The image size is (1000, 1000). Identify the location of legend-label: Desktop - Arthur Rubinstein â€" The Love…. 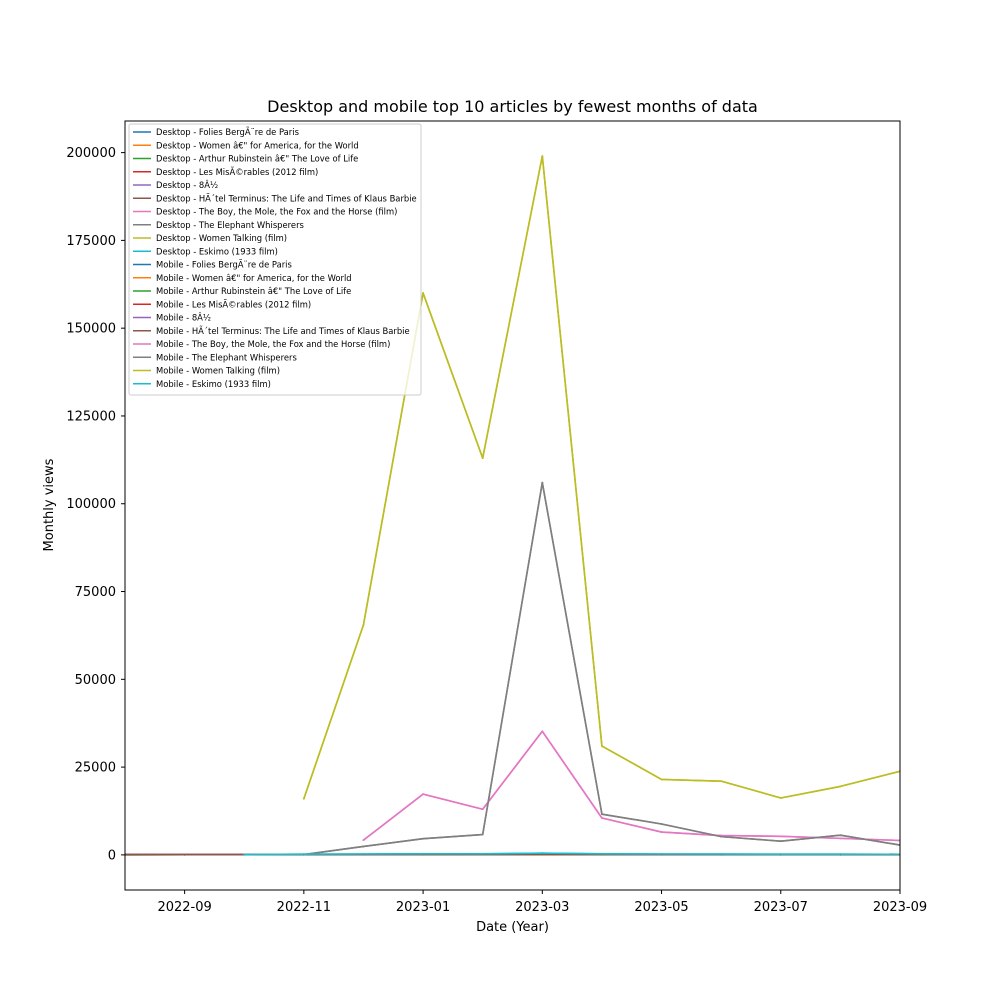
(257, 159).